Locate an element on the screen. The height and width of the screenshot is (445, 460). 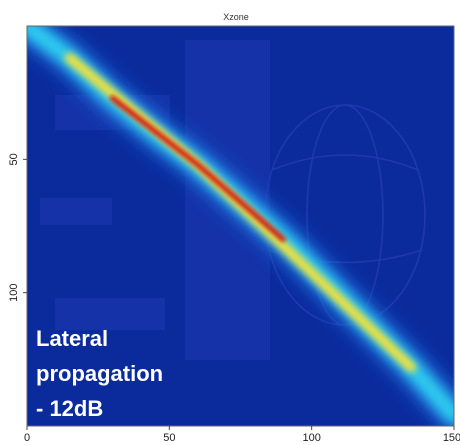
x-axis-ticks: 0 50 100 150 is located at coordinates (242, 435).